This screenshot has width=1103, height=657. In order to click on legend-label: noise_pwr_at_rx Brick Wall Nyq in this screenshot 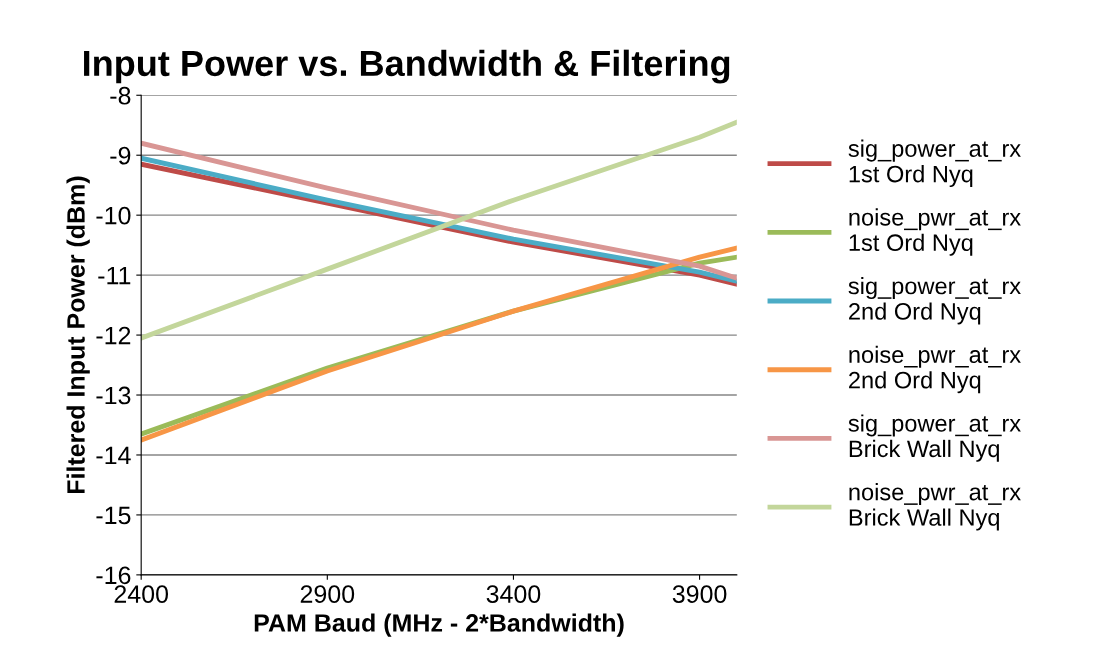, I will do `click(935, 507)`.